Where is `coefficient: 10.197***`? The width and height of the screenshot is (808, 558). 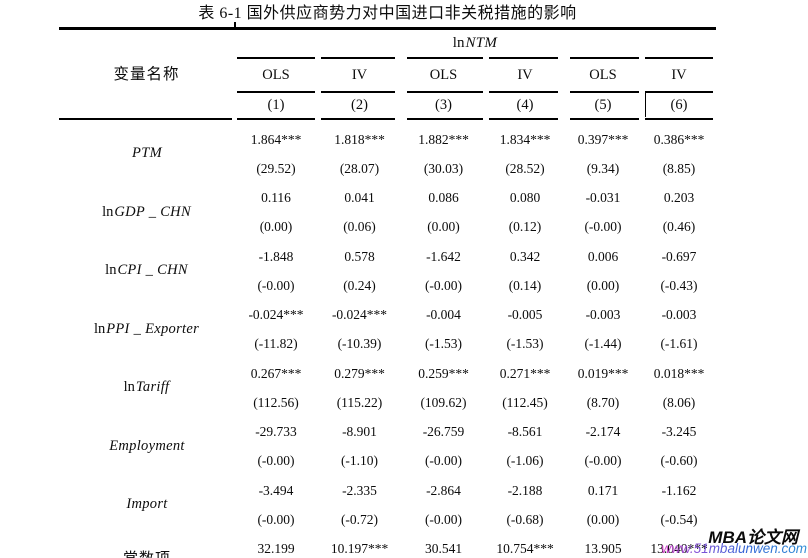
coefficient: 10.197*** is located at coordinates (359, 548).